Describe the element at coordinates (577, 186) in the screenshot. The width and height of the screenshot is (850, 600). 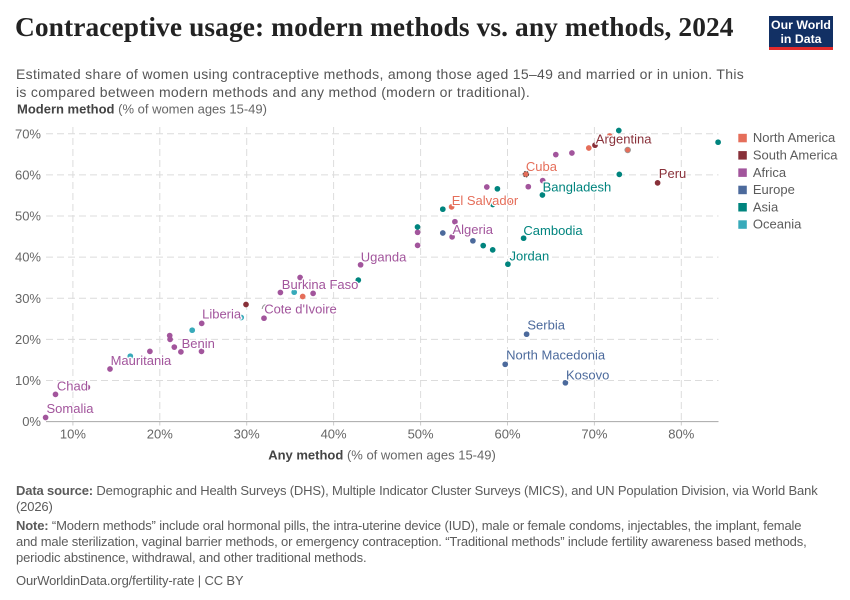
I see `svg-text: Bangladesh` at that location.